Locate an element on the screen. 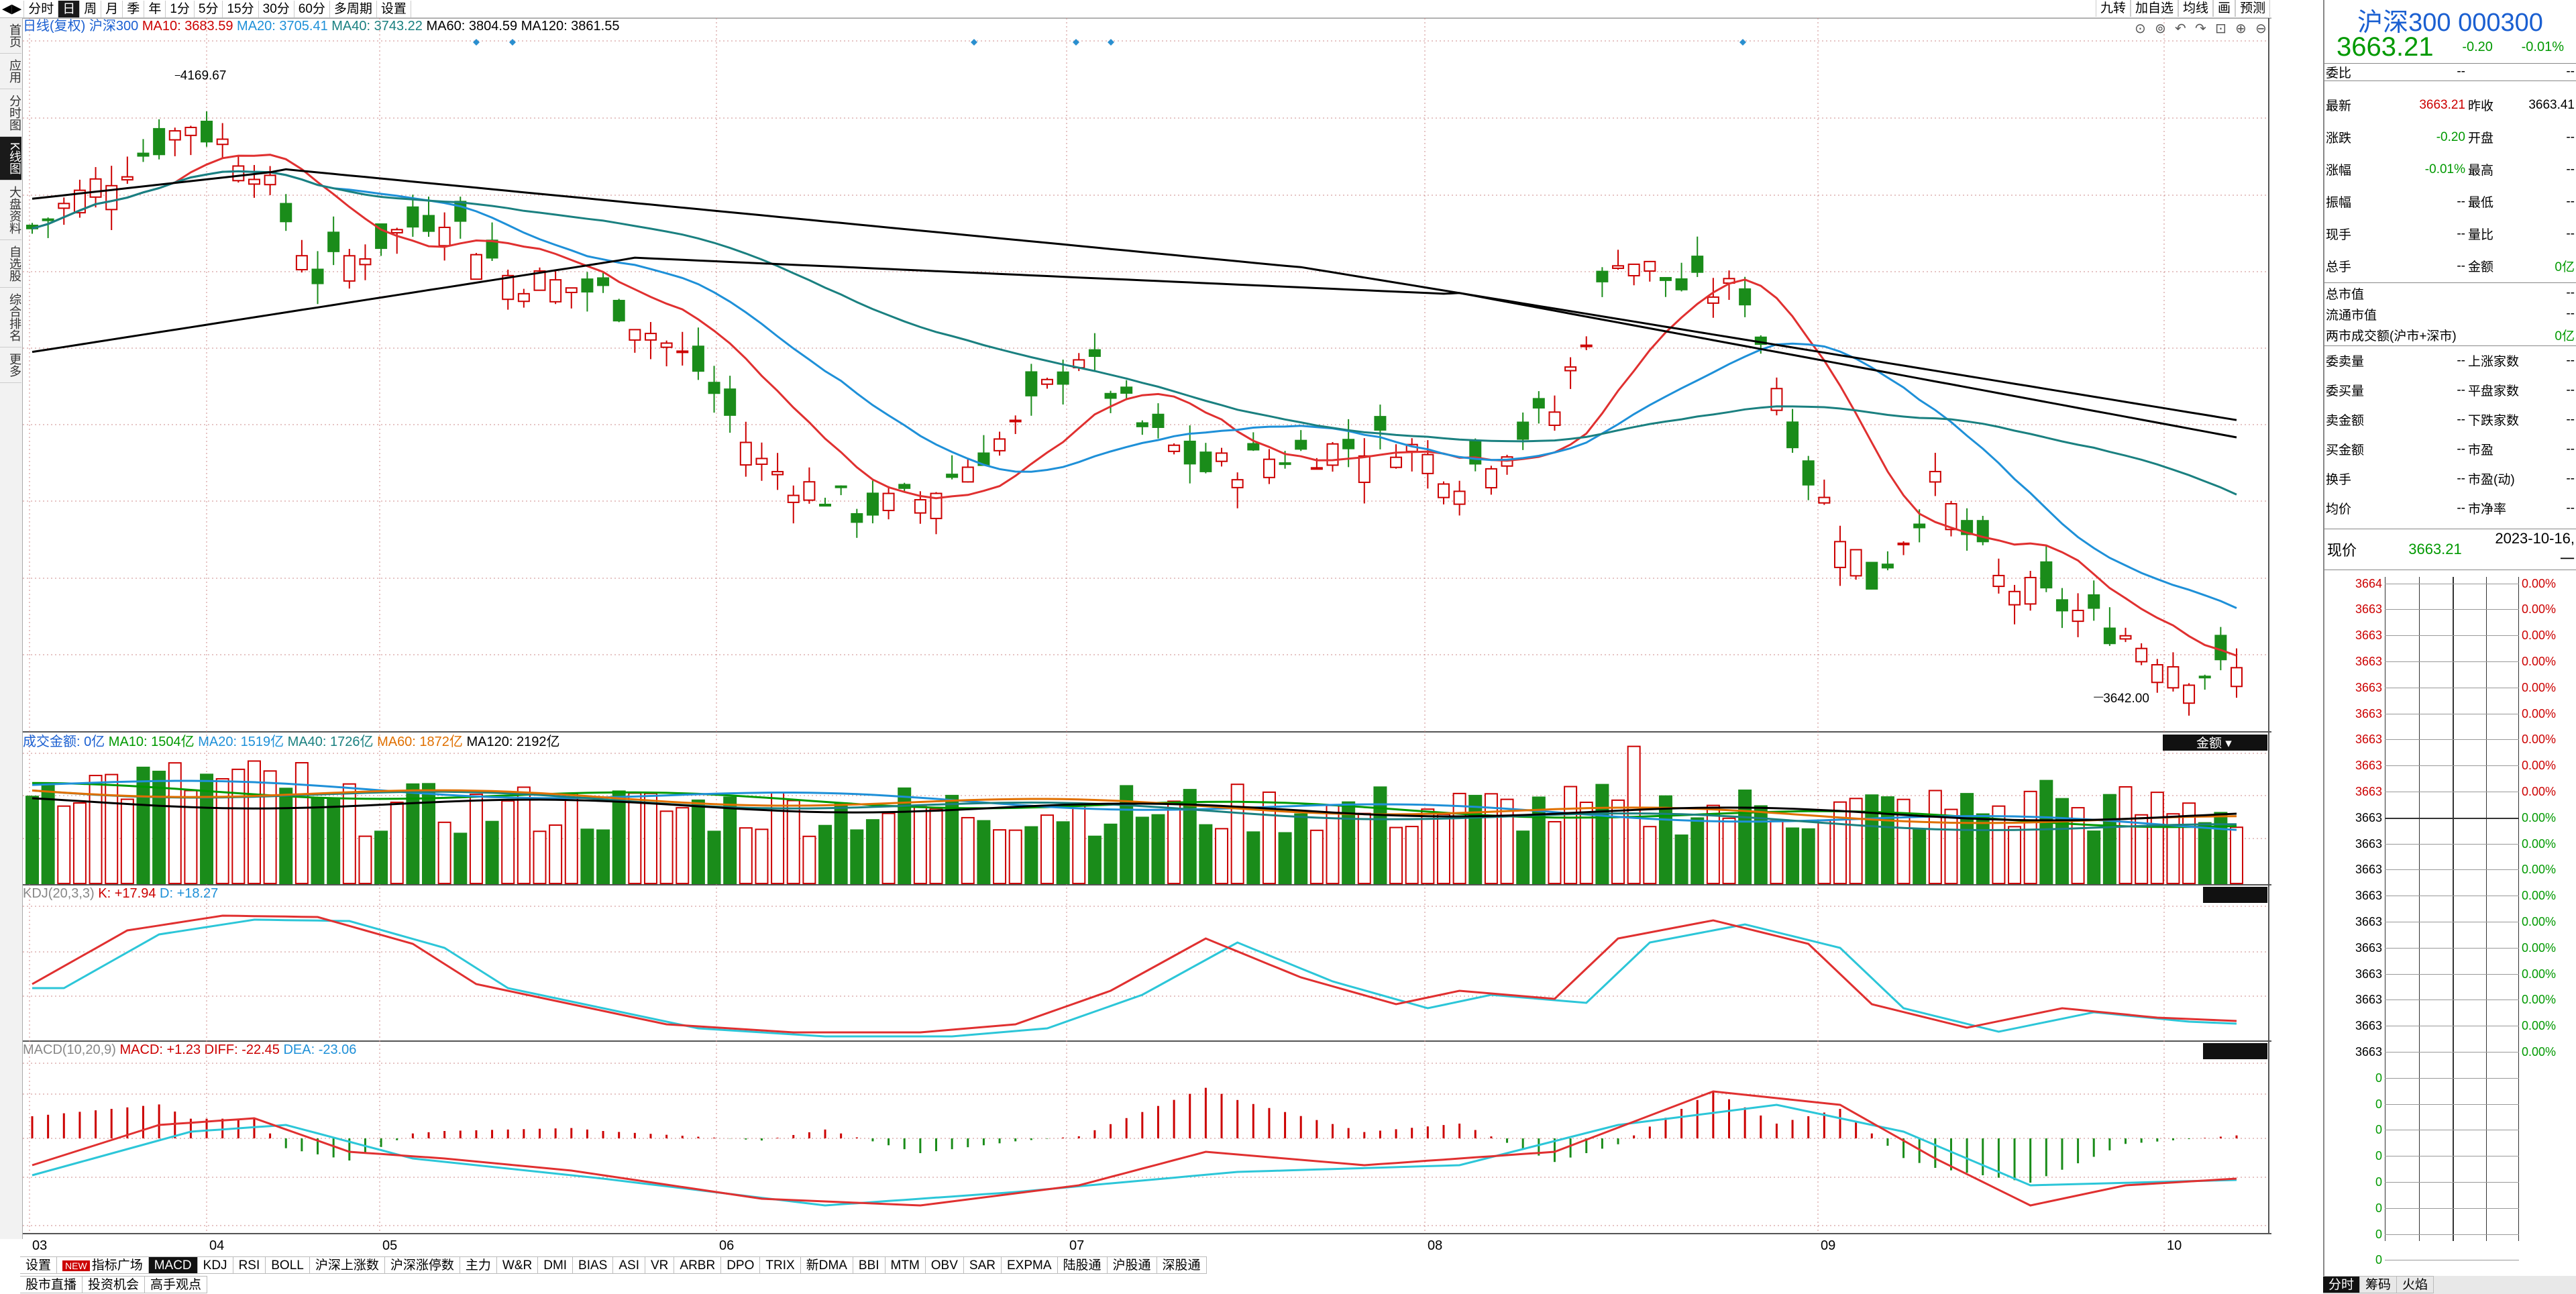  period-btn: 30分 is located at coordinates (276, 8).